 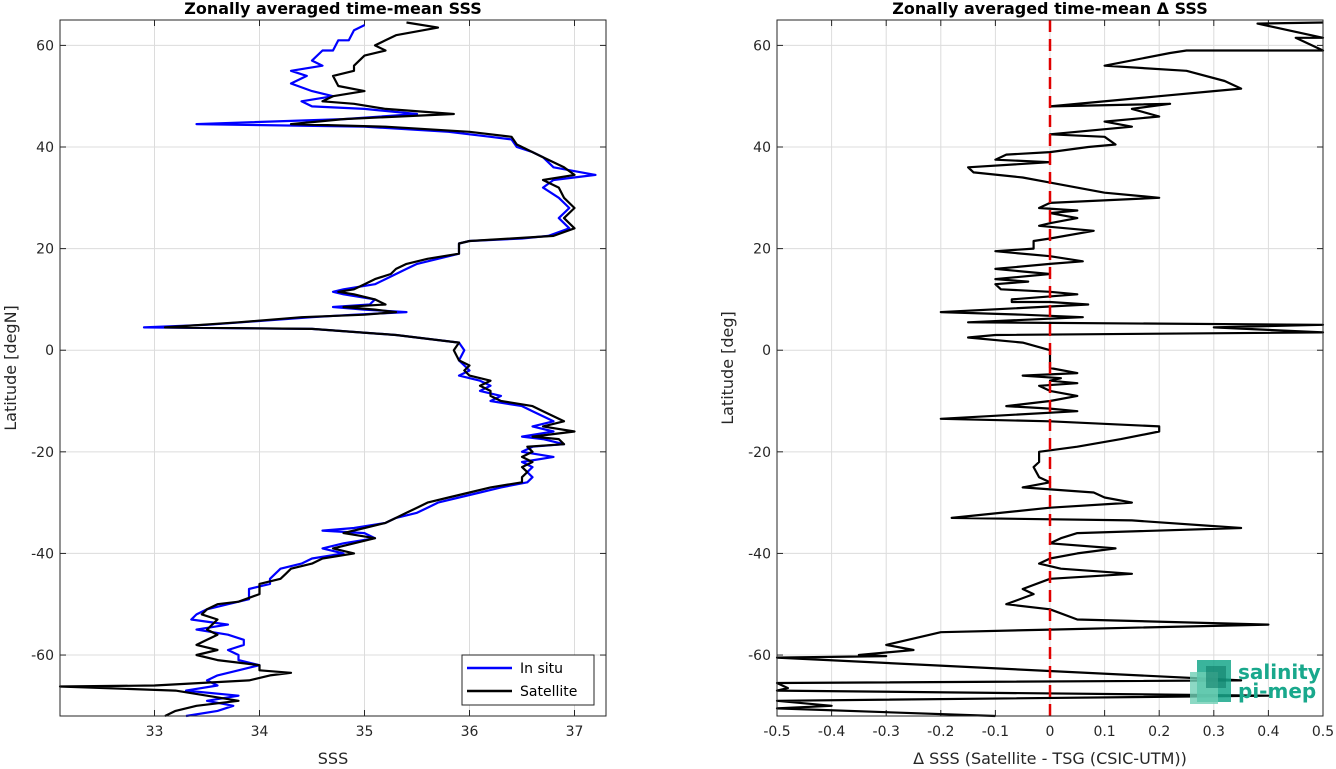 I want to click on x-tick-label: 0.3, so click(x=1214, y=732).